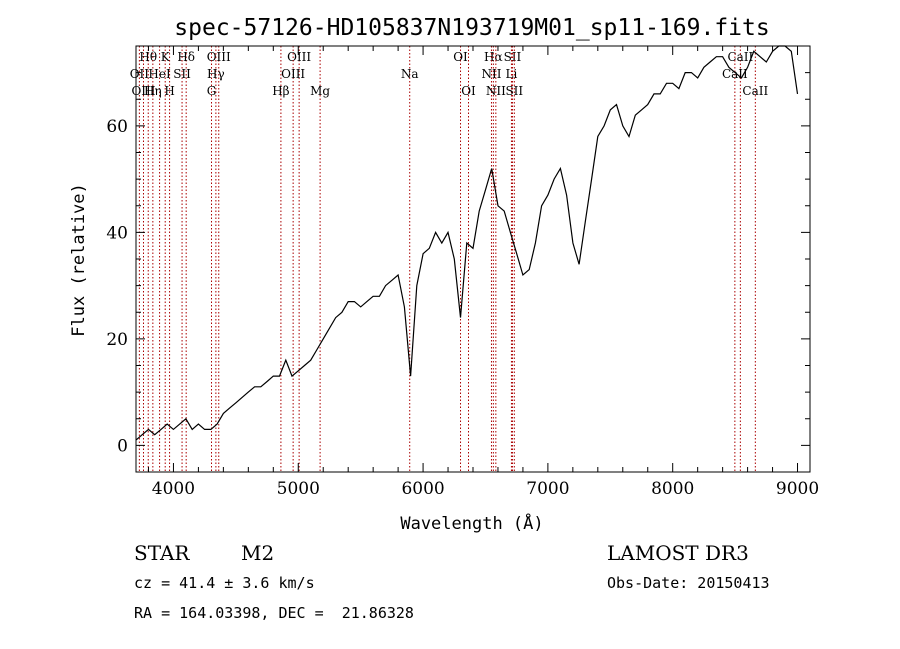 This screenshot has width=900, height=649. Describe the element at coordinates (547, 489) in the screenshot. I see `x-tick-label: 7000` at that location.